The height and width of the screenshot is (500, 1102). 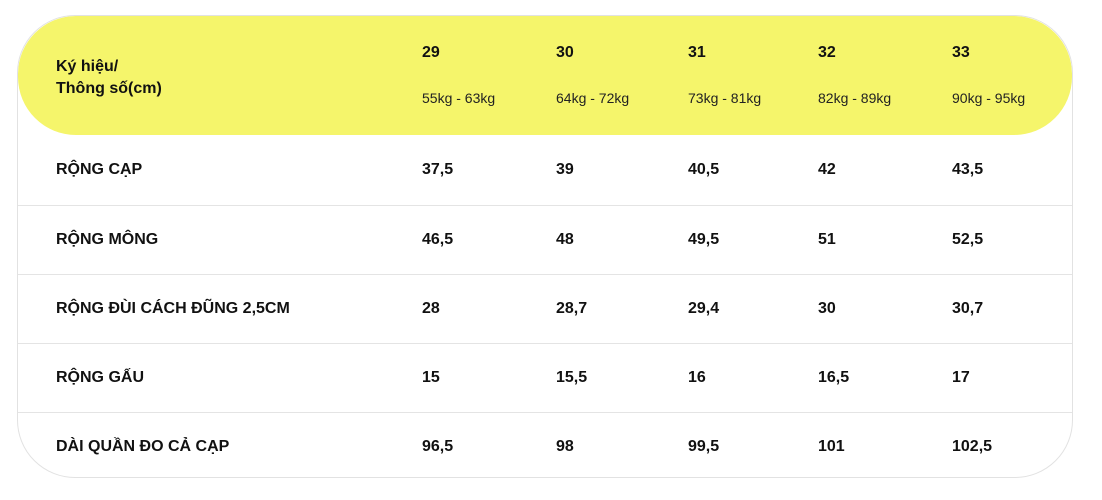 I want to click on table-cell: 96,5, so click(x=438, y=446).